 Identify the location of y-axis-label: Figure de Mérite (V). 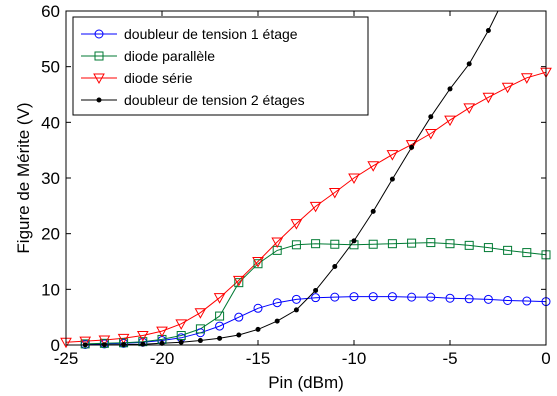
(23, 177).